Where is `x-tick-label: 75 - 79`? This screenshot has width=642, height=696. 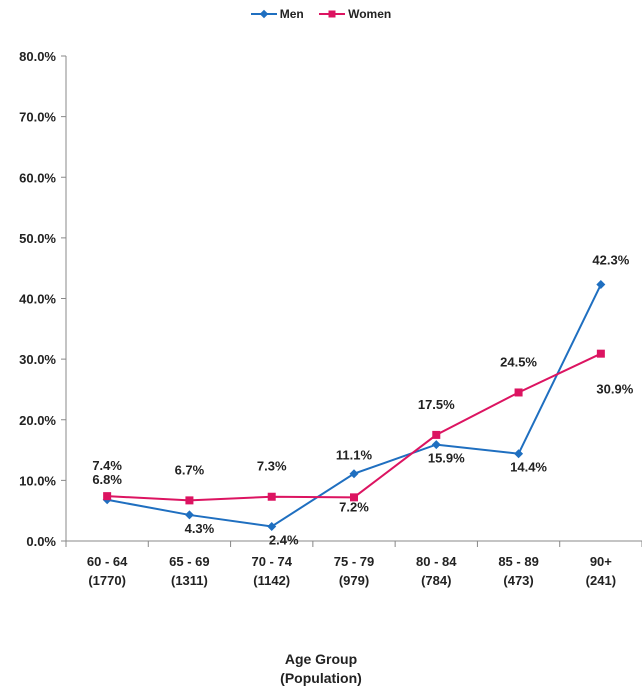 x-tick-label: 75 - 79 is located at coordinates (354, 561).